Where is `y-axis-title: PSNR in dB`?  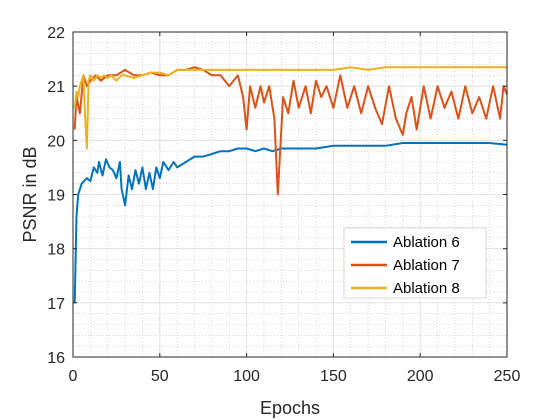 y-axis-title: PSNR in dB is located at coordinates (30, 194).